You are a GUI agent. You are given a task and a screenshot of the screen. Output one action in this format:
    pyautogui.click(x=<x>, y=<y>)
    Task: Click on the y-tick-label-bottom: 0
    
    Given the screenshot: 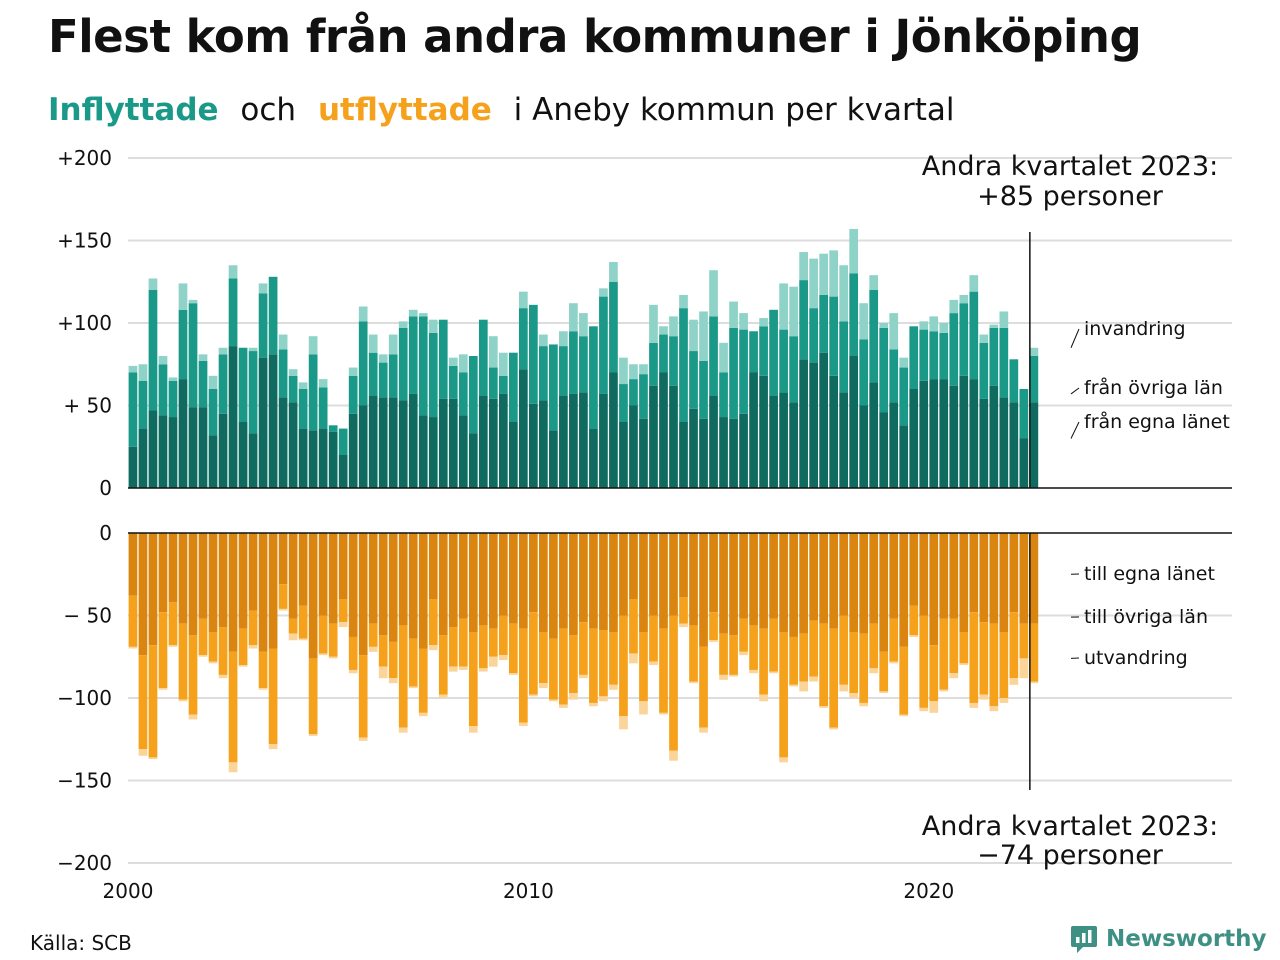 What is the action you would take?
    pyautogui.click(x=105, y=533)
    